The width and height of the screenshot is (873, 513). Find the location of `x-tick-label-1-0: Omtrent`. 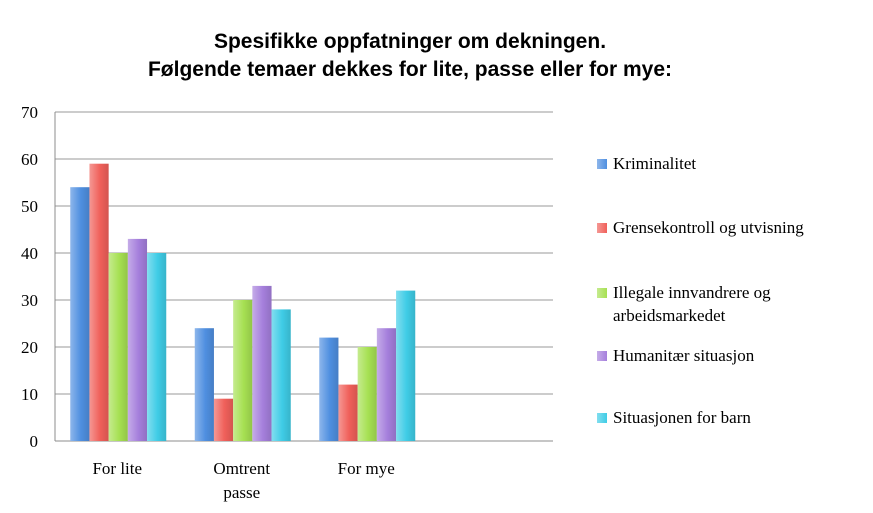

x-tick-label-1-0: Omtrent is located at coordinates (241, 468).